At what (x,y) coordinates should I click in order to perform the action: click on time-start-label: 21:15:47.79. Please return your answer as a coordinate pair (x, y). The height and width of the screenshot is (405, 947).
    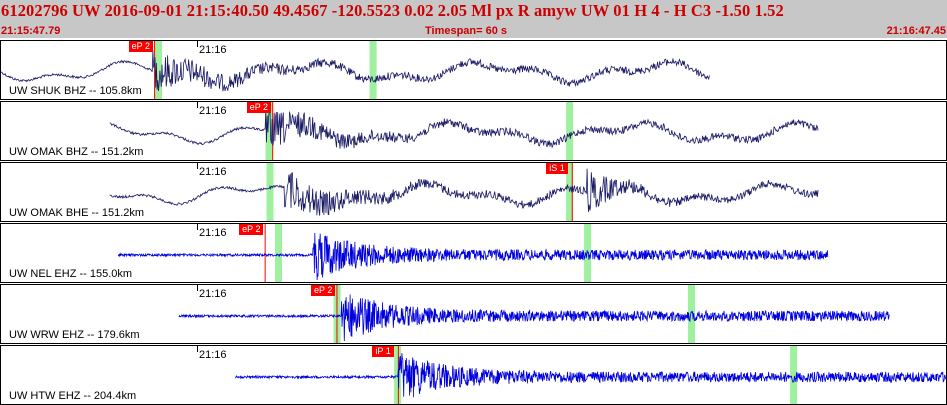
    Looking at the image, I should click on (31, 31).